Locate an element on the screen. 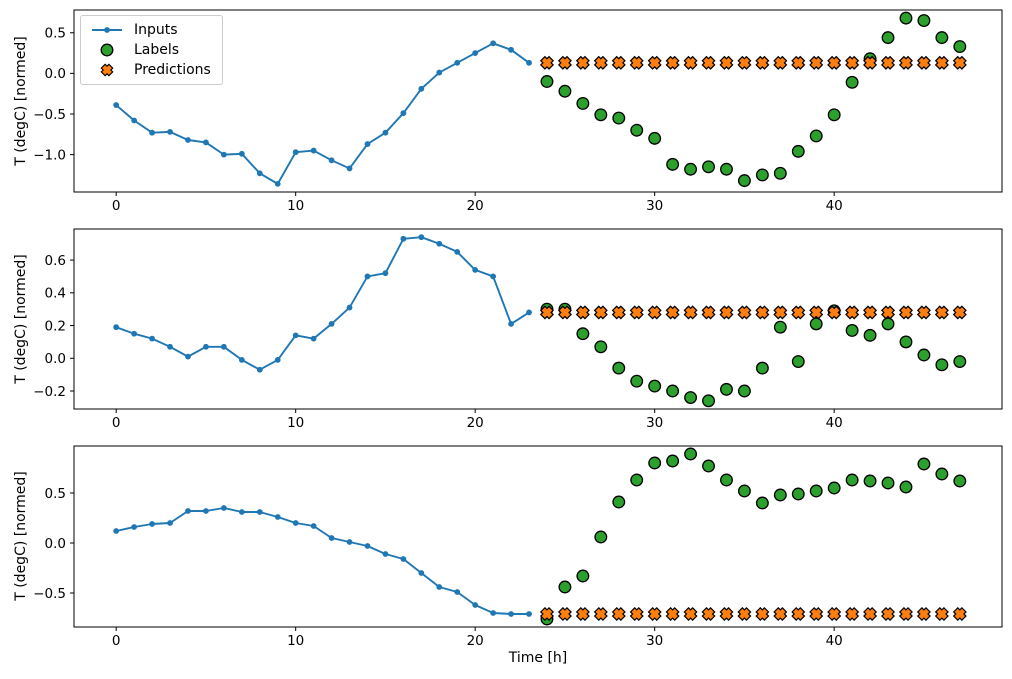 The width and height of the screenshot is (1012, 679). x-tick-label: 0 is located at coordinates (116, 641).